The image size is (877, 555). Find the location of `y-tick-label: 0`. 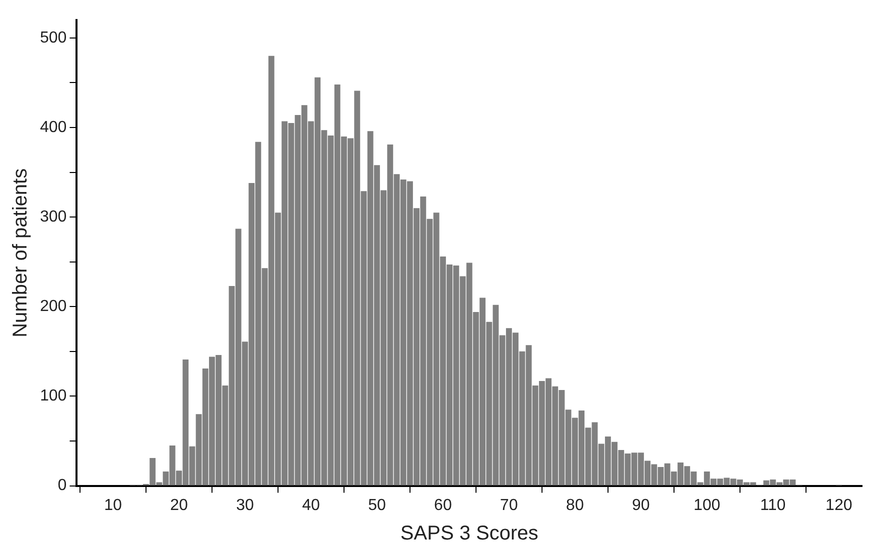

y-tick-label: 0 is located at coordinates (62, 485).